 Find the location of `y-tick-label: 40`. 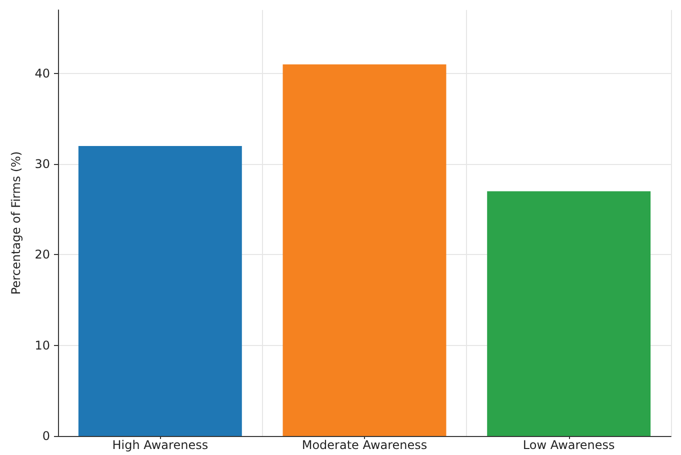

y-tick-label: 40 is located at coordinates (42, 73).